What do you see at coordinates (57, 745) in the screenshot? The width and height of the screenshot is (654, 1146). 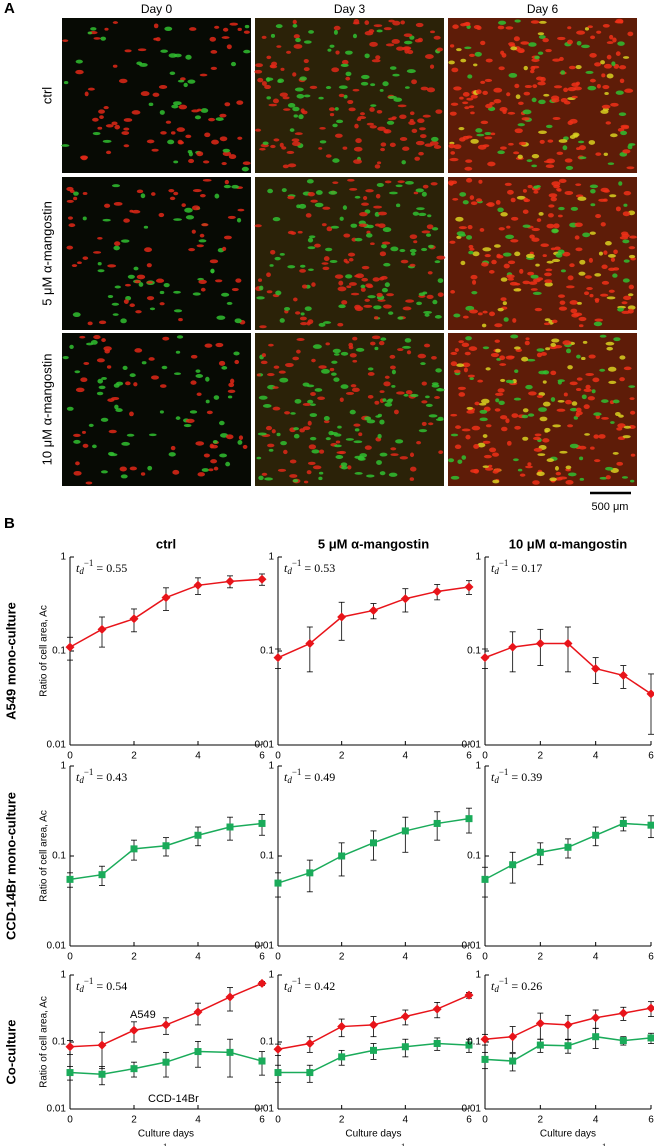 I see `y-tick-label: 0.01` at bounding box center [57, 745].